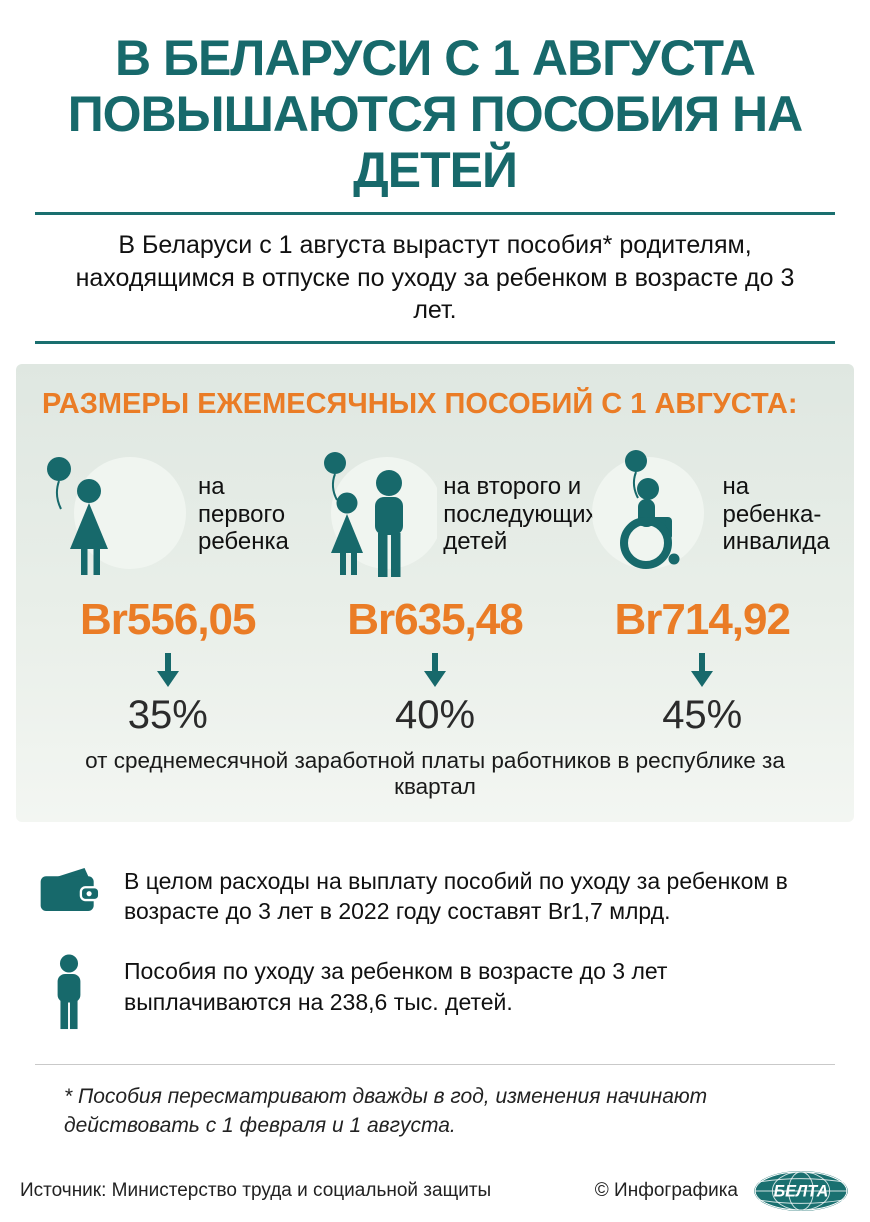  Describe the element at coordinates (168, 591) in the screenshot. I see `benefit-column-first-child: на первого ребенка Br556,05 35%` at that location.